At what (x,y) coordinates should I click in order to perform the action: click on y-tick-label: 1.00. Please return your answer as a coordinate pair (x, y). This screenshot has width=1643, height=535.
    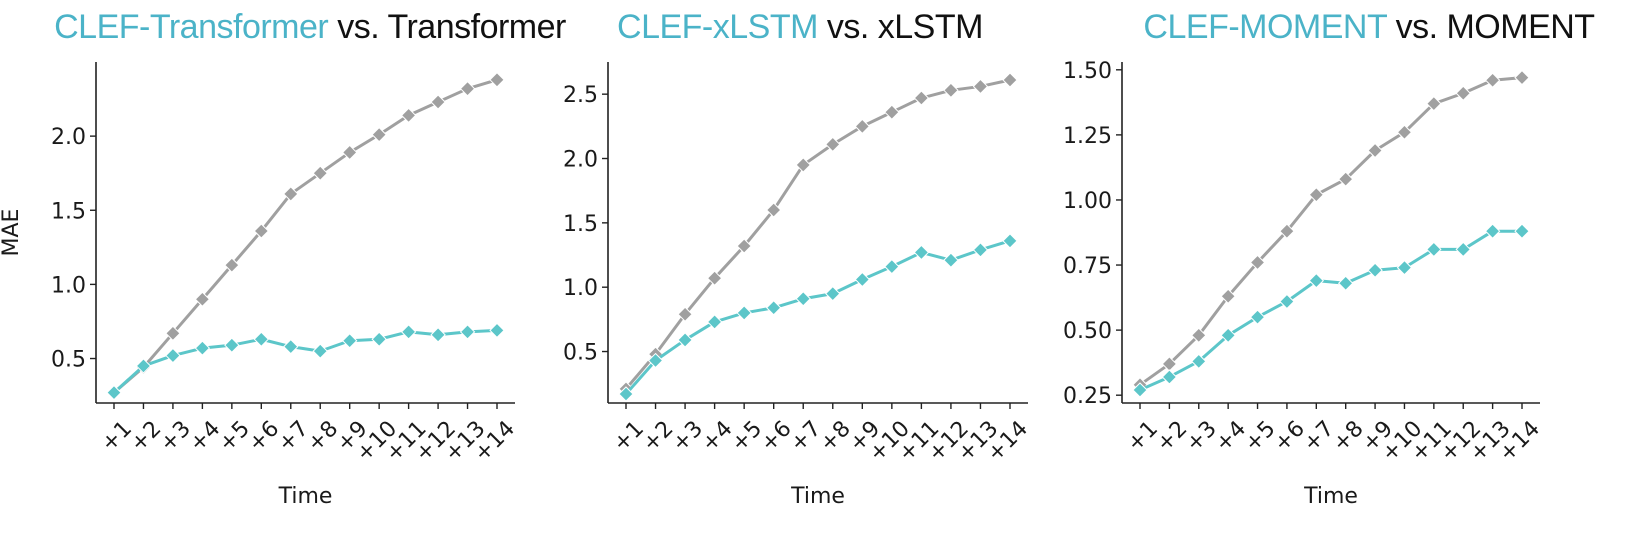
    Looking at the image, I should click on (1087, 201).